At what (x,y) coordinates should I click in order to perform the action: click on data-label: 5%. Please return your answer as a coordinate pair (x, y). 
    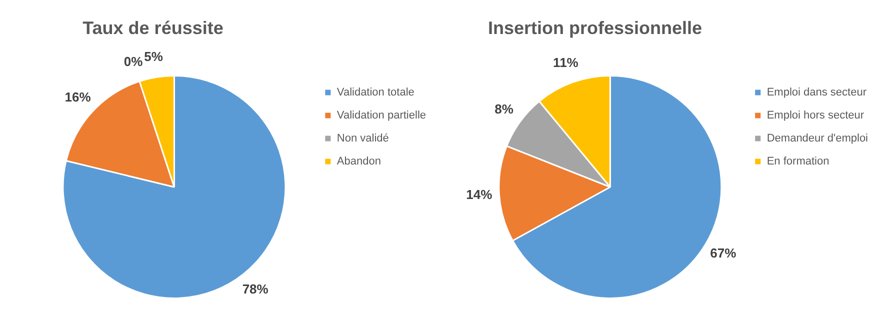
    Looking at the image, I should click on (154, 56).